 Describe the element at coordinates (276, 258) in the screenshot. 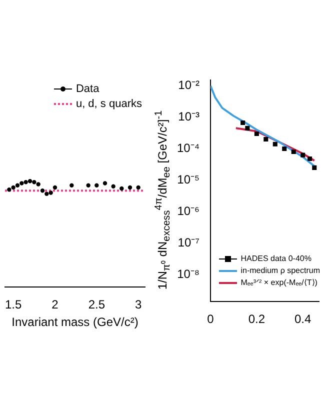

I see `legend-label: HADES data 0-40%` at that location.